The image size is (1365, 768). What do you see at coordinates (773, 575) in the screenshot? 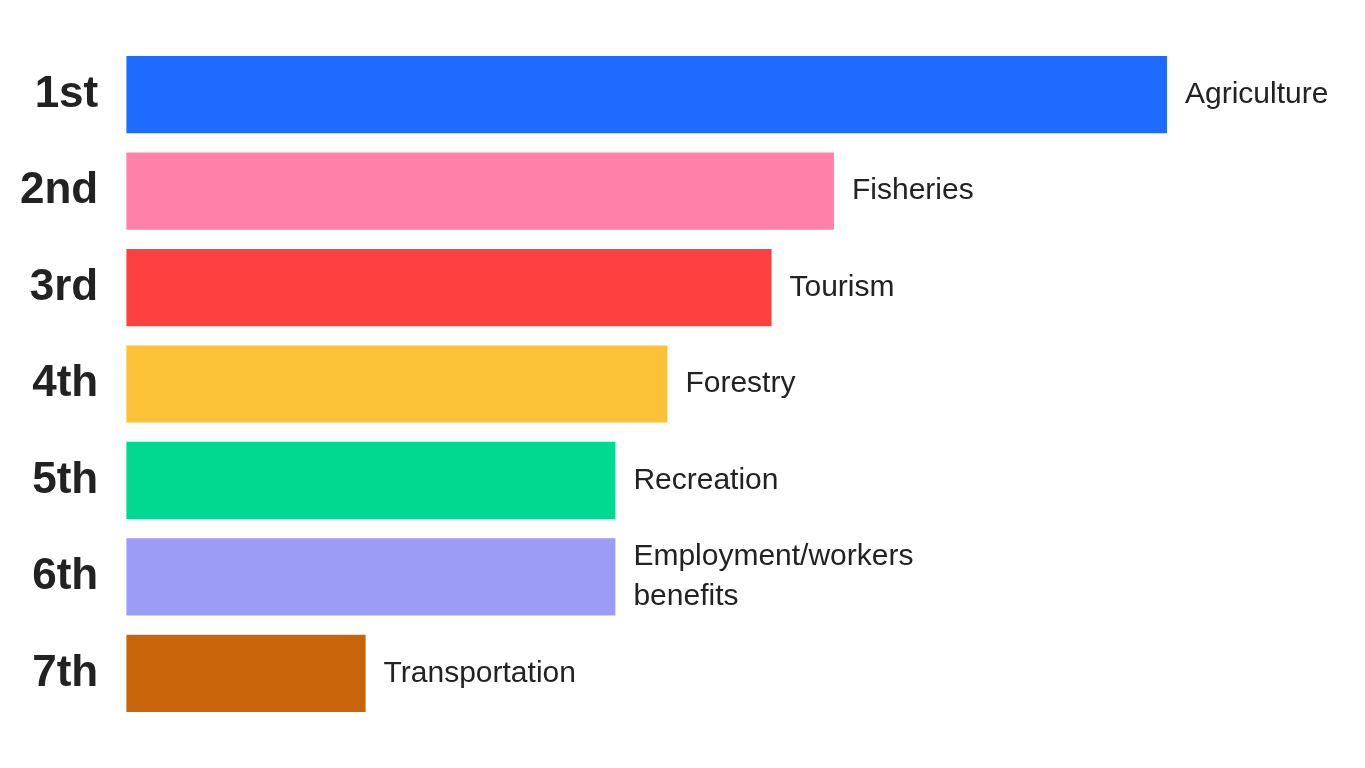
I see `annotation: Employment/workers benefits` at bounding box center [773, 575].